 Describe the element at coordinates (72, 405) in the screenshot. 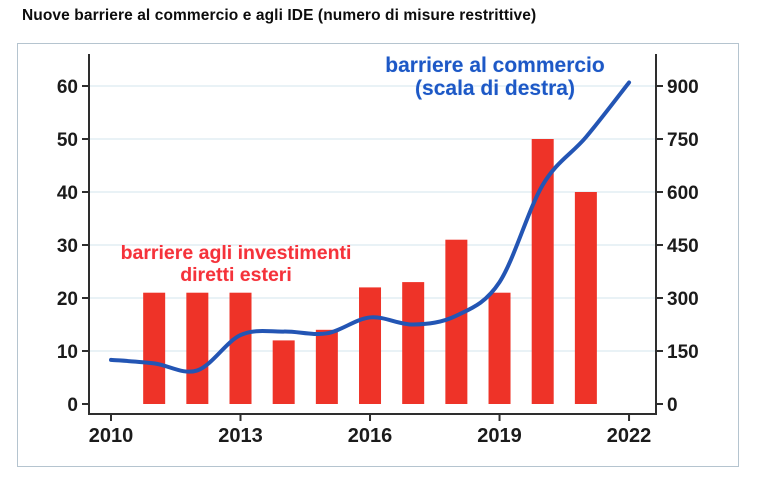

I see `left-axis-tick-label: 0` at that location.